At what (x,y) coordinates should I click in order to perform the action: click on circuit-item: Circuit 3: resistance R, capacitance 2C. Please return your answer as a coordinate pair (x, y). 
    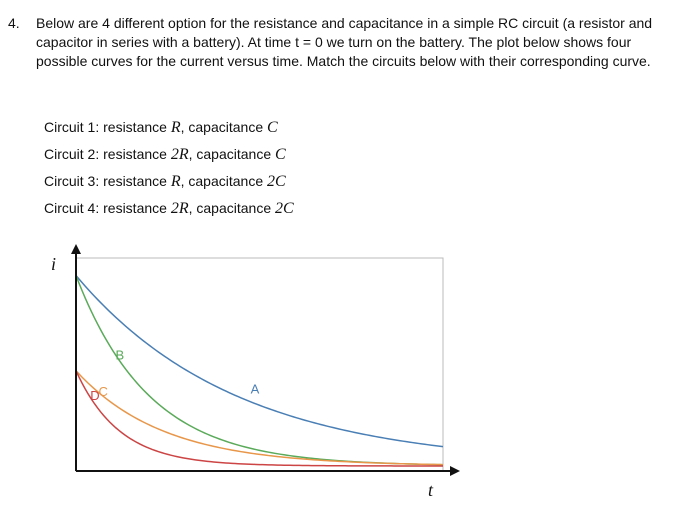
    Looking at the image, I should click on (169, 184).